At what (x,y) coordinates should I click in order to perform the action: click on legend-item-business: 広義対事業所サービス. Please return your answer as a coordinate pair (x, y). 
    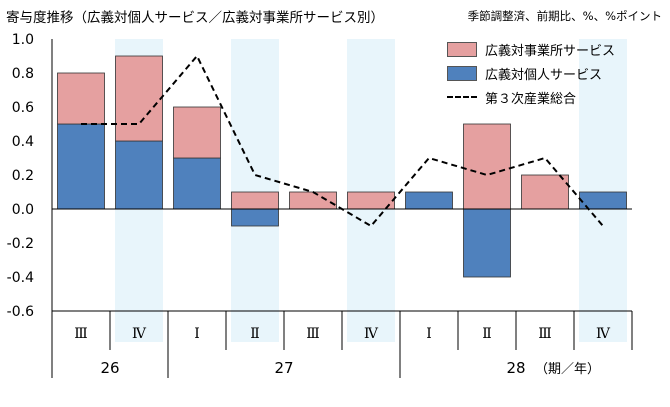
    Looking at the image, I should click on (531, 49).